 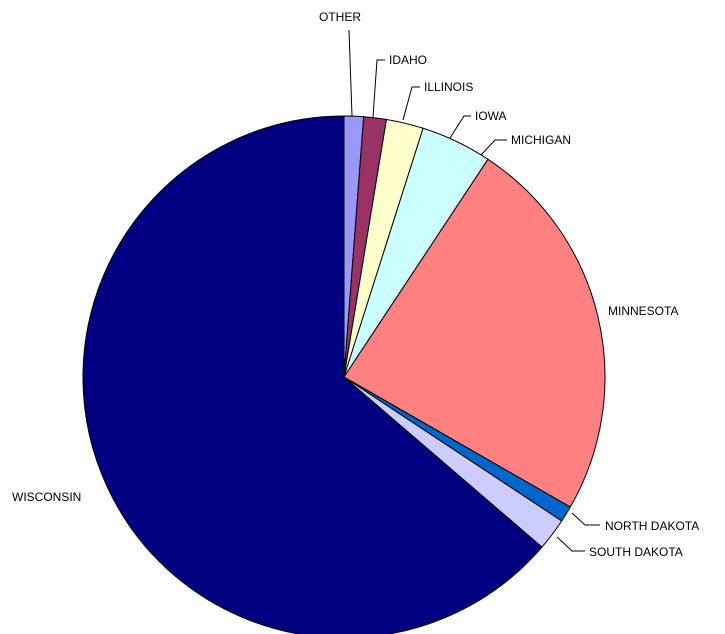 I want to click on slice-label-minnesota: MINNESOTA, so click(x=643, y=311).